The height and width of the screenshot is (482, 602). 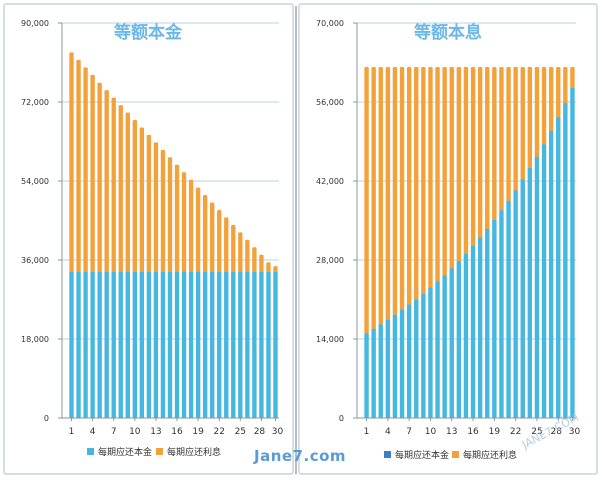 What do you see at coordinates (72, 432) in the screenshot?
I see `chart-1-xtick-label-0: 1` at bounding box center [72, 432].